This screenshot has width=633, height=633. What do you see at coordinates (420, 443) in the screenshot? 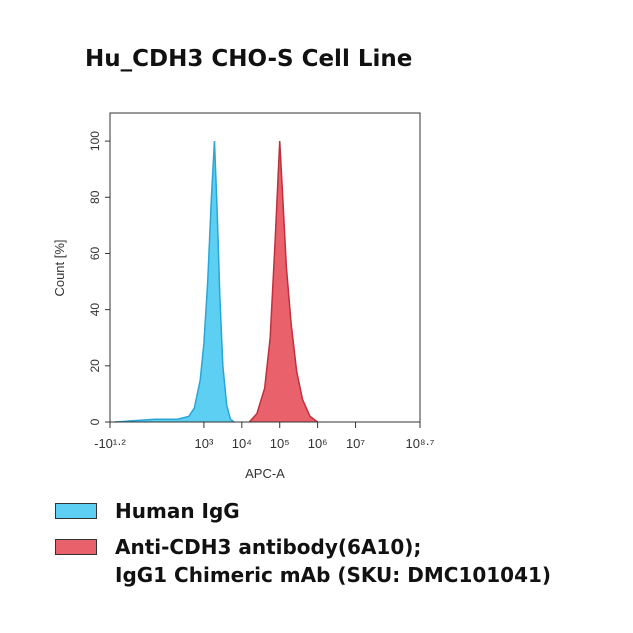
I see `x-tick-label: 10⁸·⁷` at bounding box center [420, 443].